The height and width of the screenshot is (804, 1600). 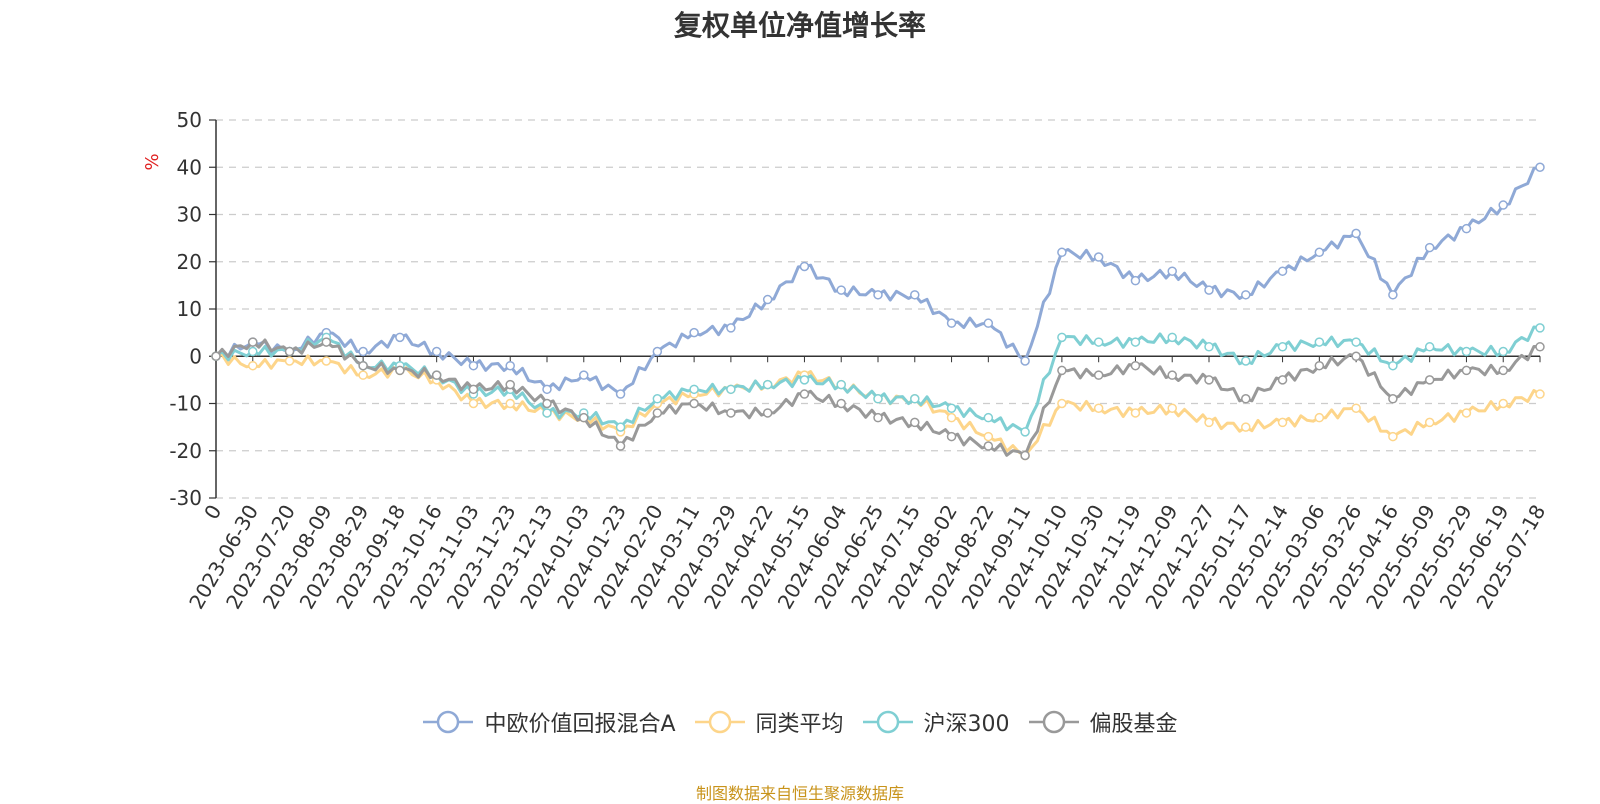 What do you see at coordinates (189, 309) in the screenshot?
I see `y-tick-label: 10` at bounding box center [189, 309].